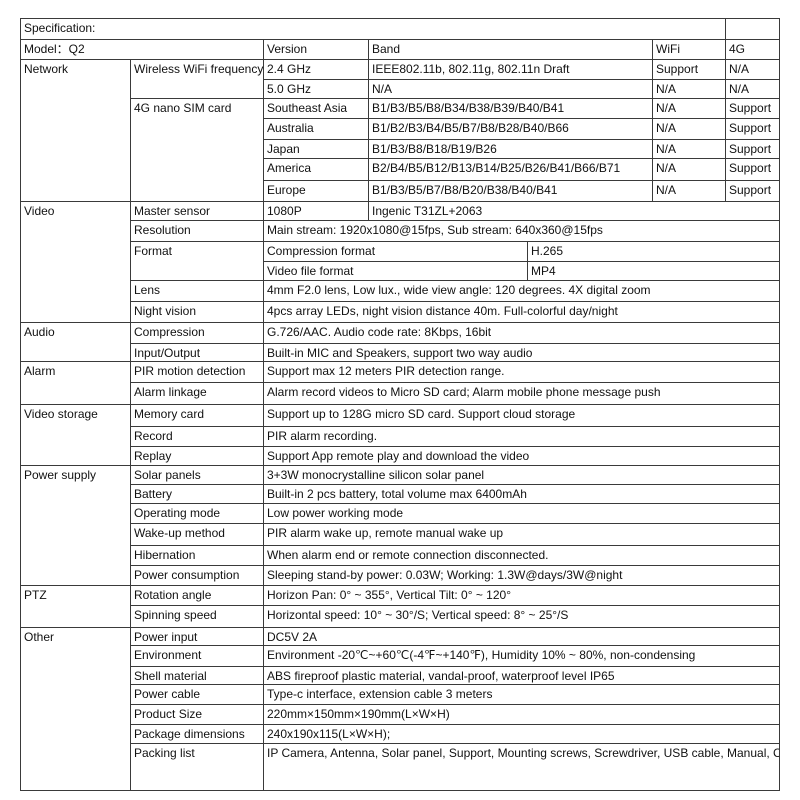  Describe the element at coordinates (197, 475) in the screenshot. I see `spec-name: Solar panels` at that location.